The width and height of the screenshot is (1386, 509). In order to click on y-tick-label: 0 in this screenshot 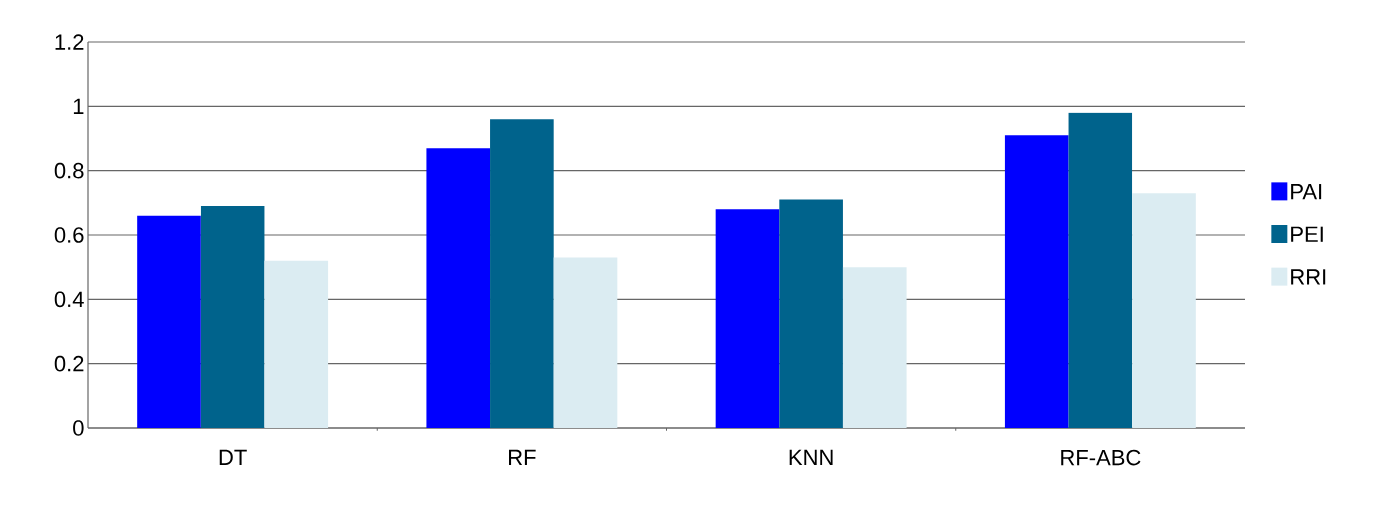, I will do `click(78, 428)`.